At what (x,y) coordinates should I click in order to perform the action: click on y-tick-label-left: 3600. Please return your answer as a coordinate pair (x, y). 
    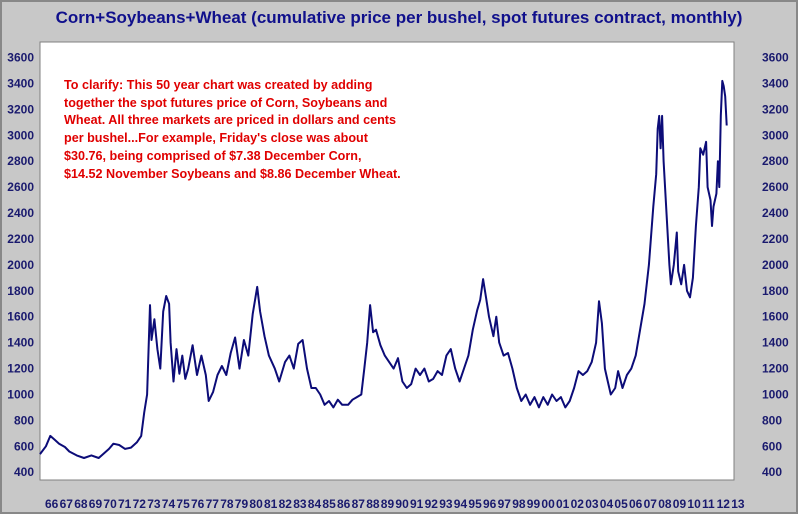
    Looking at the image, I should click on (20, 58).